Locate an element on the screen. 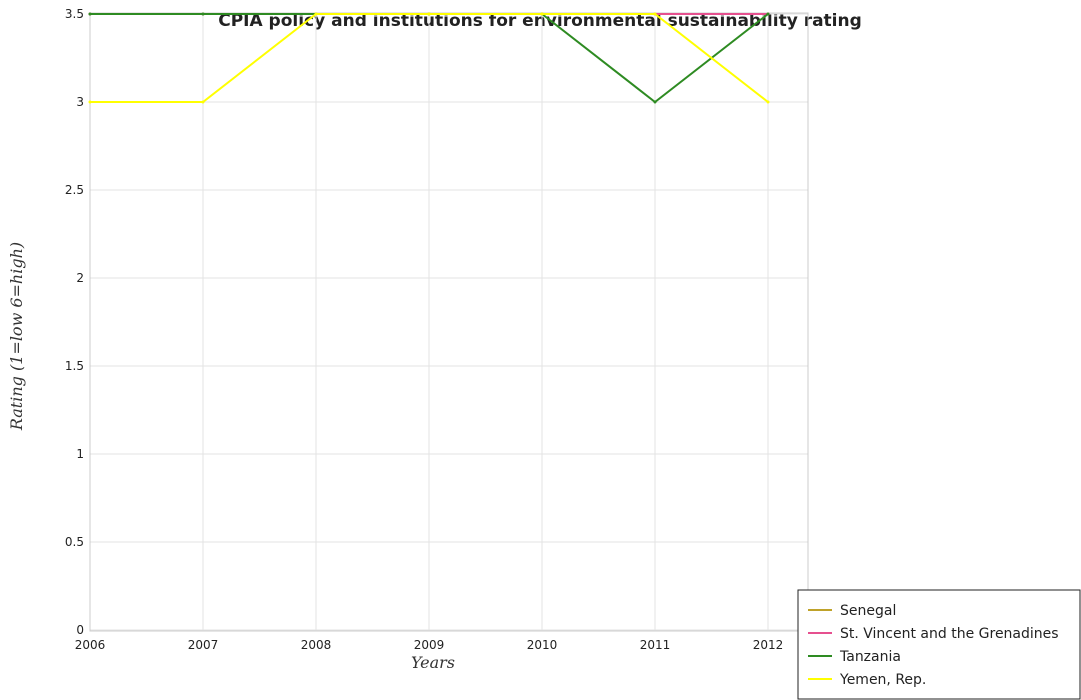  y-tick-label: 3 is located at coordinates (80, 102).